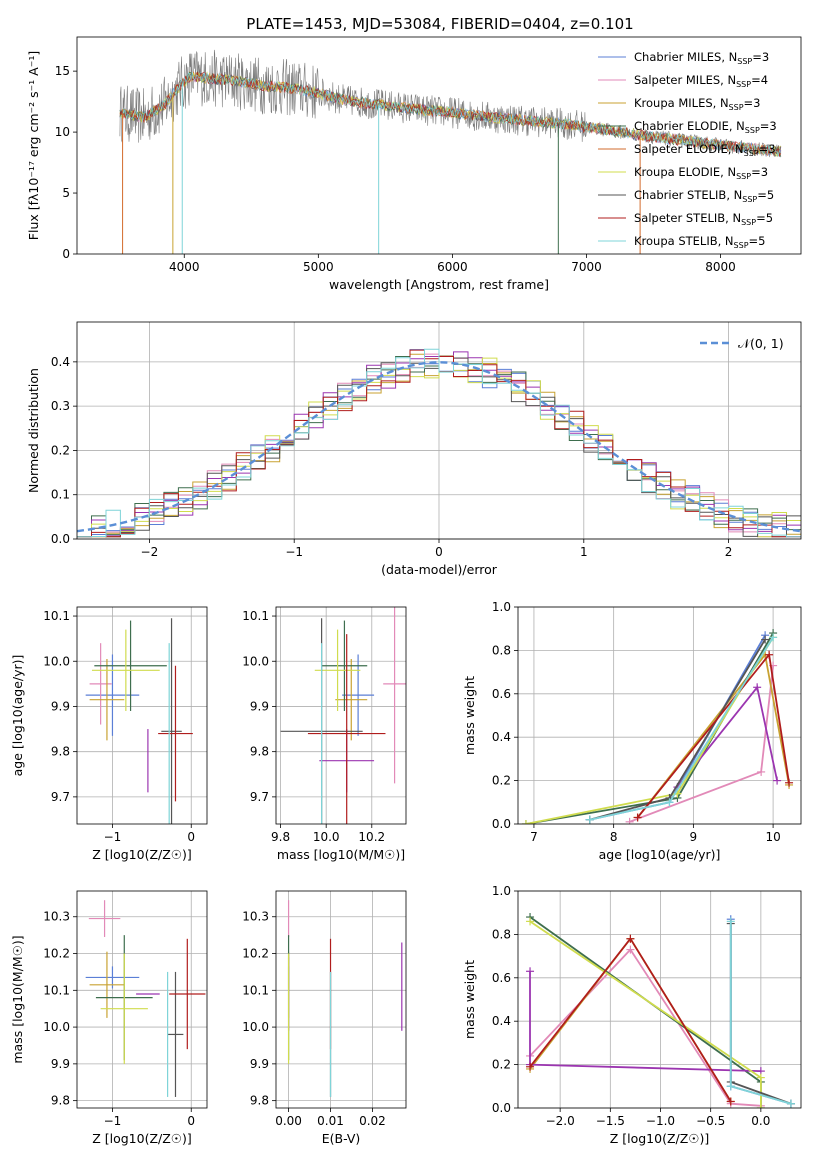 The width and height of the screenshot is (819, 1170). Describe the element at coordinates (341, 854) in the screenshot. I see `x-axis-label: mass [log10(M/M☉)]` at that location.